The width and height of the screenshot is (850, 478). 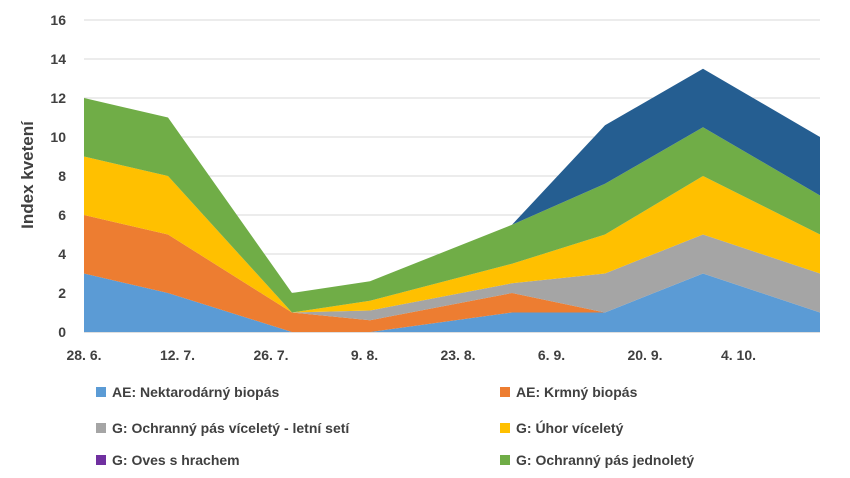 What do you see at coordinates (58, 59) in the screenshot?
I see `y-tick-label: 14` at bounding box center [58, 59].